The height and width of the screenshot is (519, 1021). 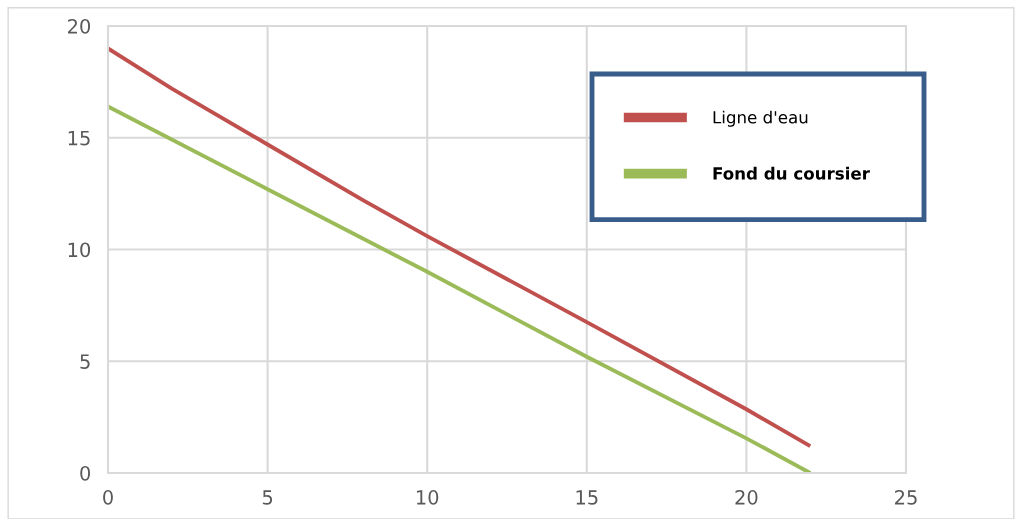 What do you see at coordinates (760, 118) in the screenshot?
I see `legend-label: Ligne d'eau` at bounding box center [760, 118].